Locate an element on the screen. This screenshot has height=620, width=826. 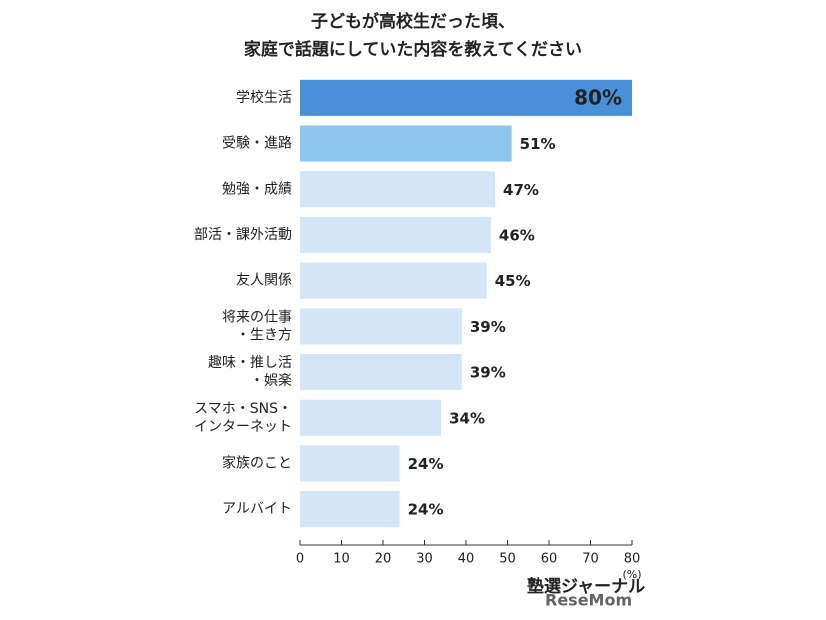
y-tick-label: 部活・課外活動 is located at coordinates (243, 235).